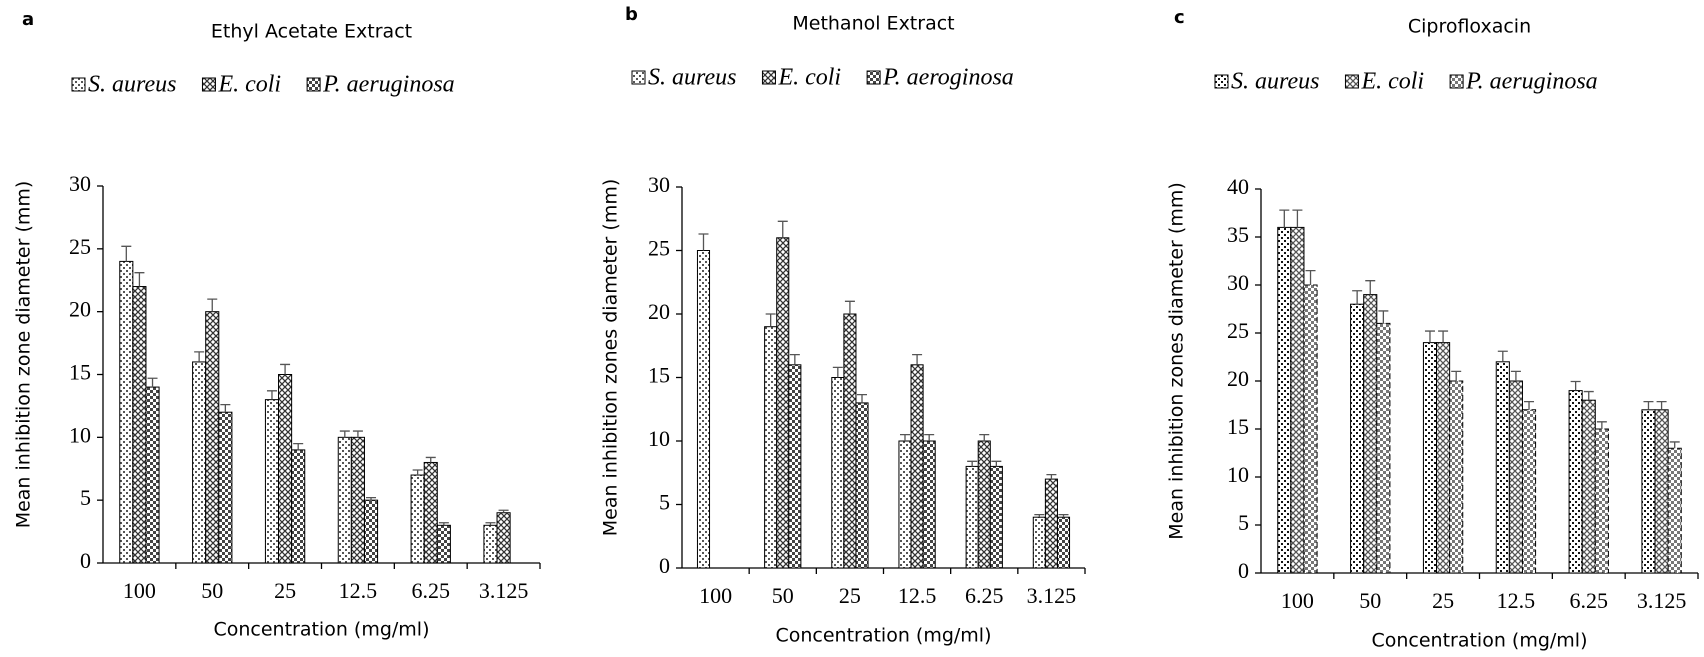 Image resolution: width=1704 pixels, height=657 pixels. I want to click on y-axis-label: Mean inhibition zones diameter (mm), so click(1177, 361).